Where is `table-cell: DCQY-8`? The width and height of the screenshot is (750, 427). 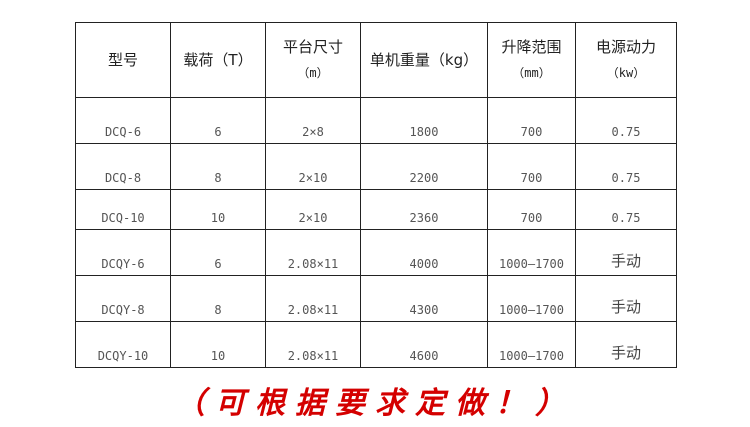 table-cell: DCQY-8 is located at coordinates (123, 298).